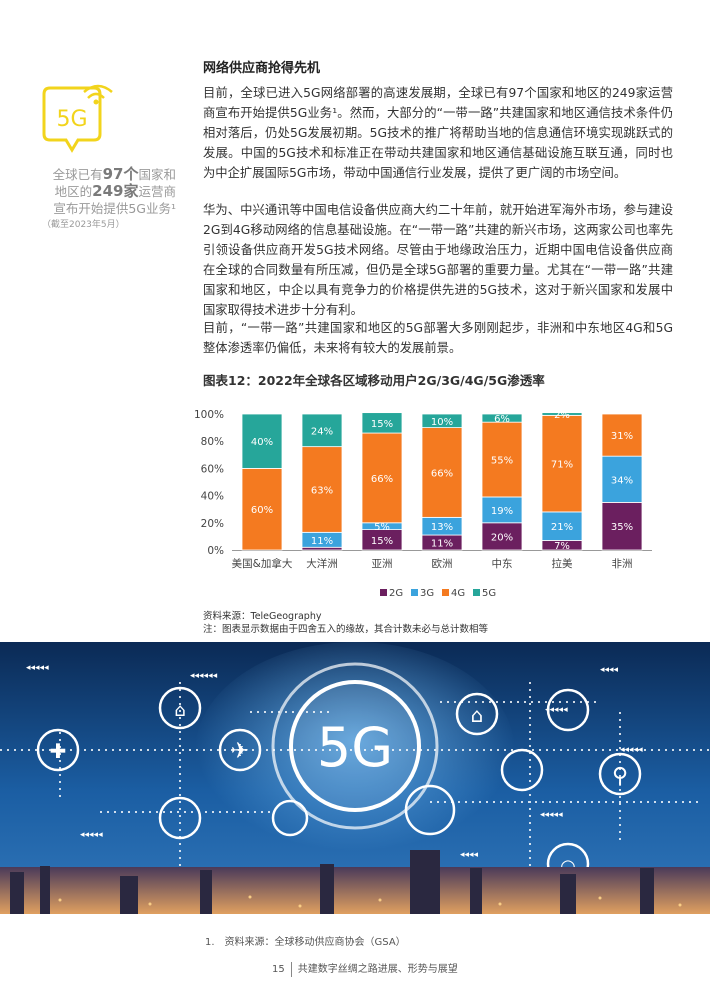 Image resolution: width=710 pixels, height=1004 pixels. What do you see at coordinates (562, 563) in the screenshot?
I see `x-tick-label: 拉美` at bounding box center [562, 563].